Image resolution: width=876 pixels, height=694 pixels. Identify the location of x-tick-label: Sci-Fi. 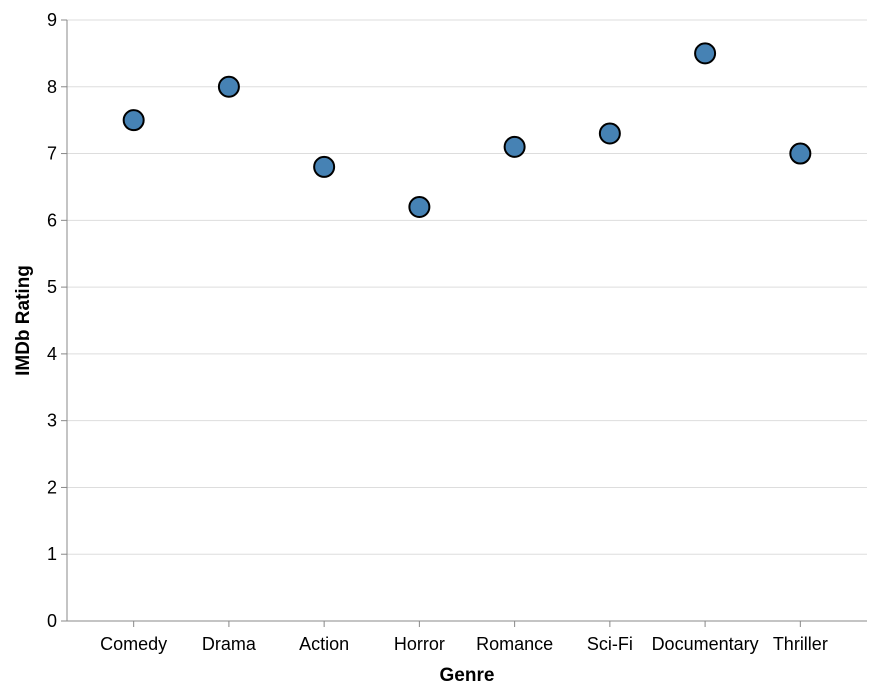
(610, 644).